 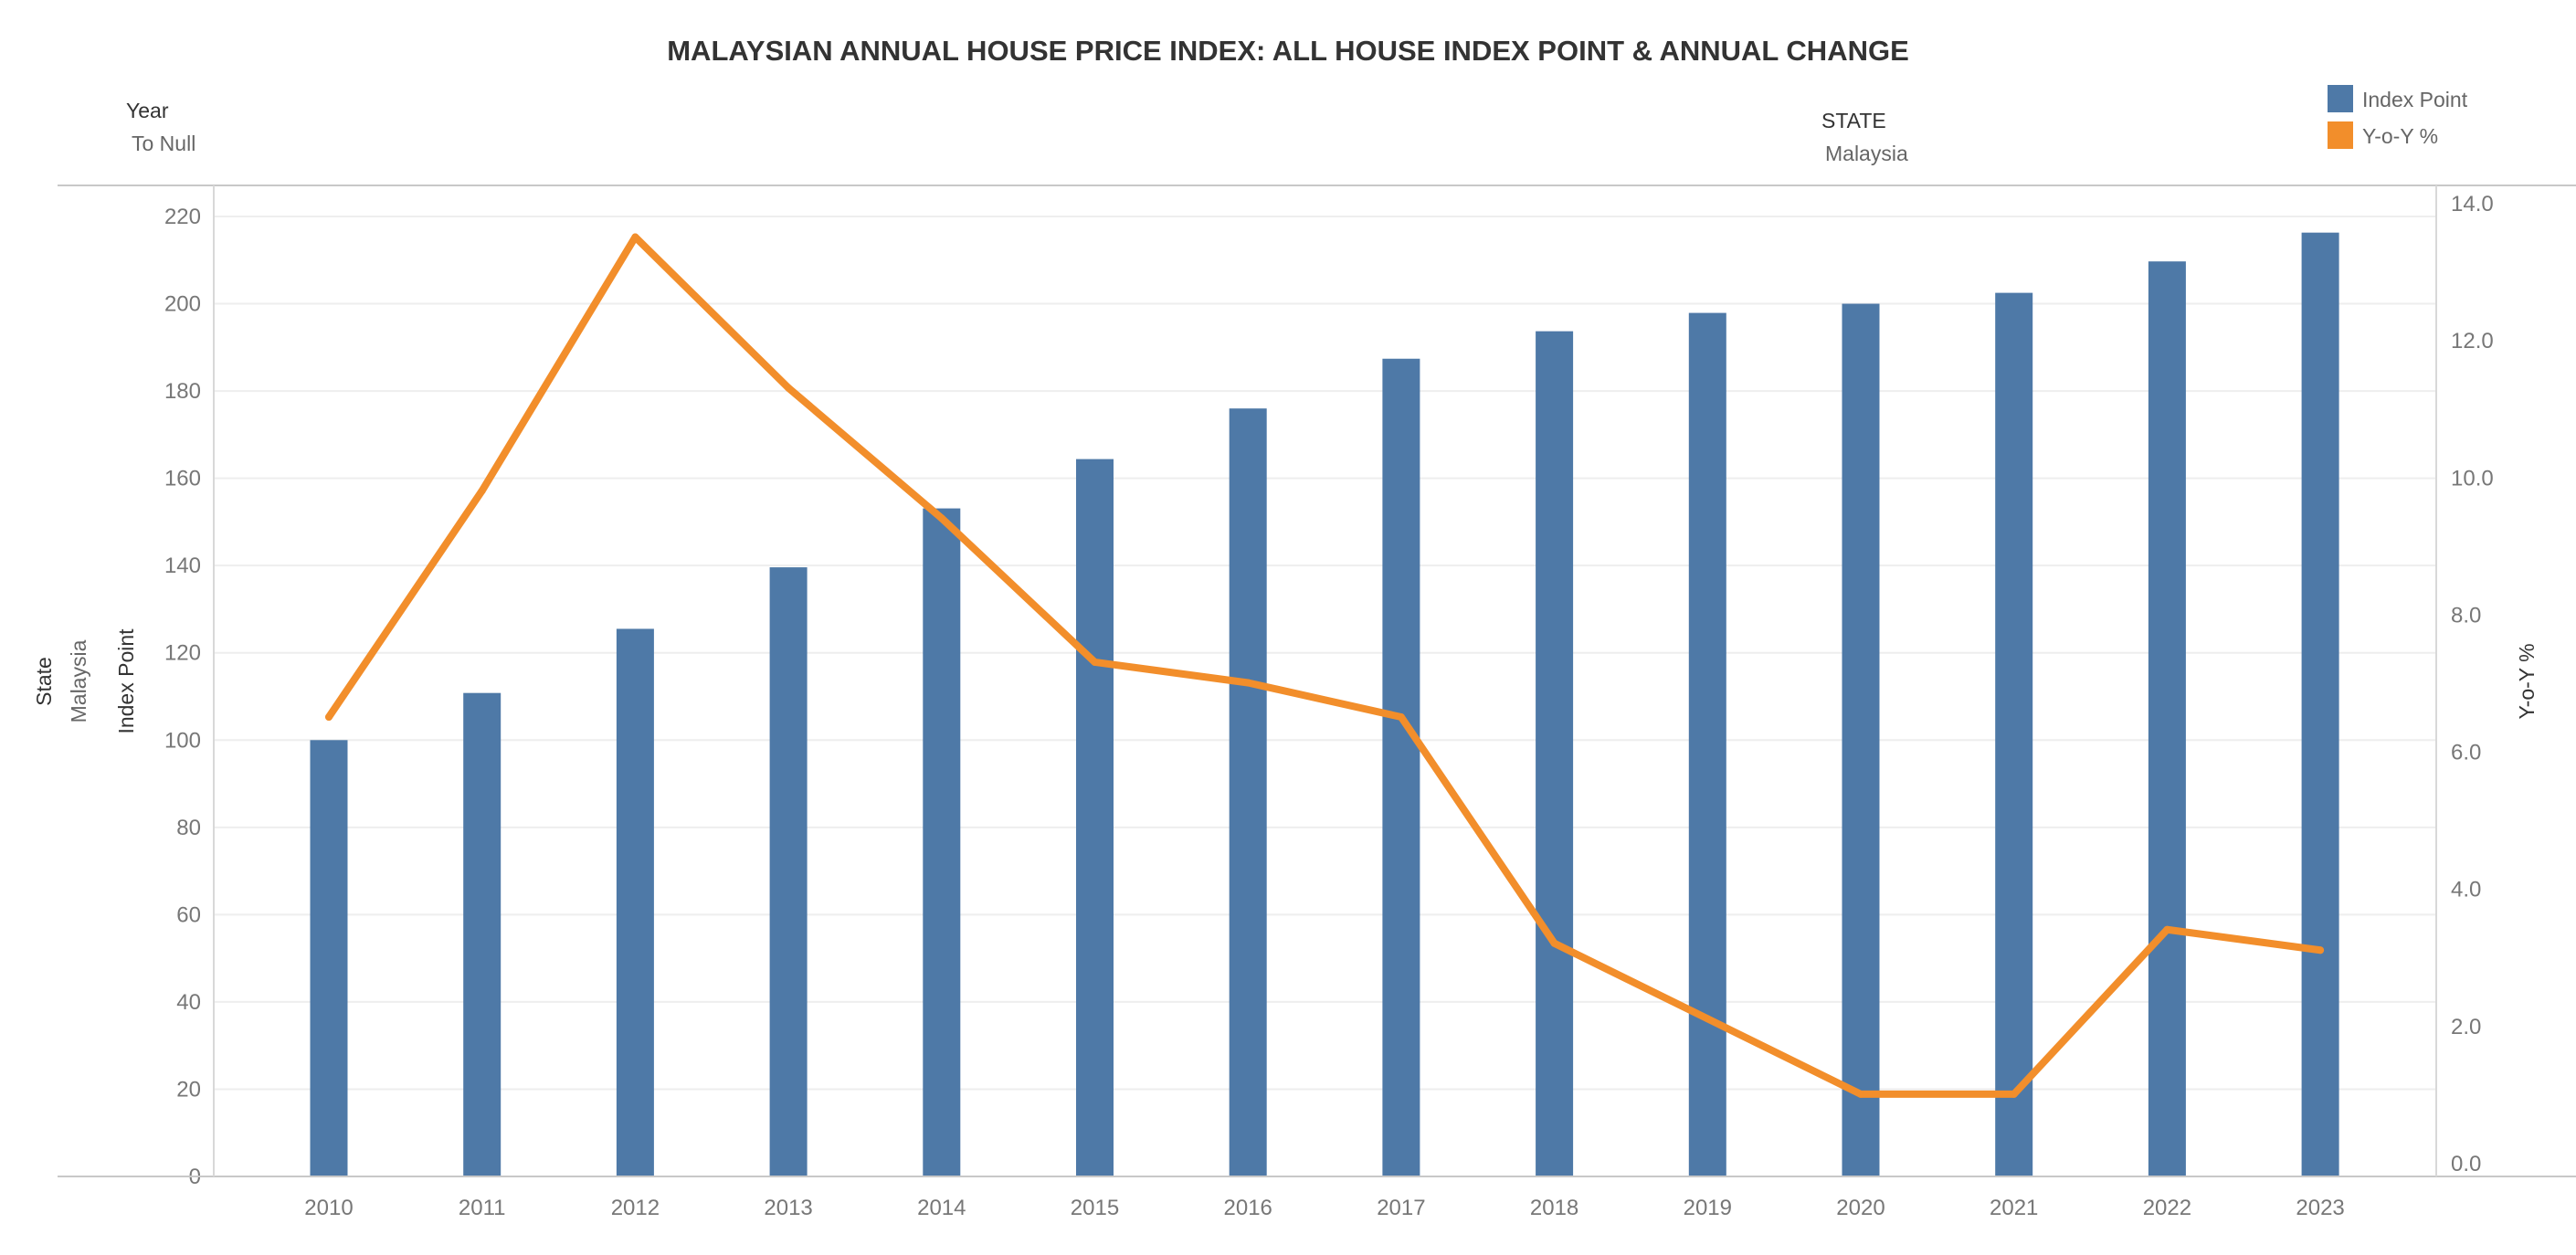 What do you see at coordinates (2473, 684) in the screenshot?
I see `right-axis-ticks: 0.0 2.0 4.0 6.0 8.0 10.0 12.0 14.0` at bounding box center [2473, 684].